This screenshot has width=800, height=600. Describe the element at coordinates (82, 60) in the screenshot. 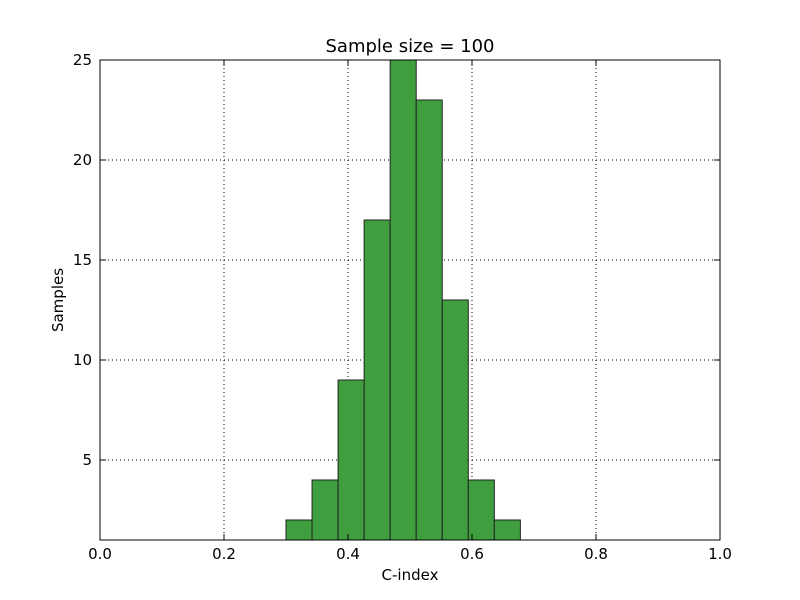

I see `y-tick-label: 25` at that location.